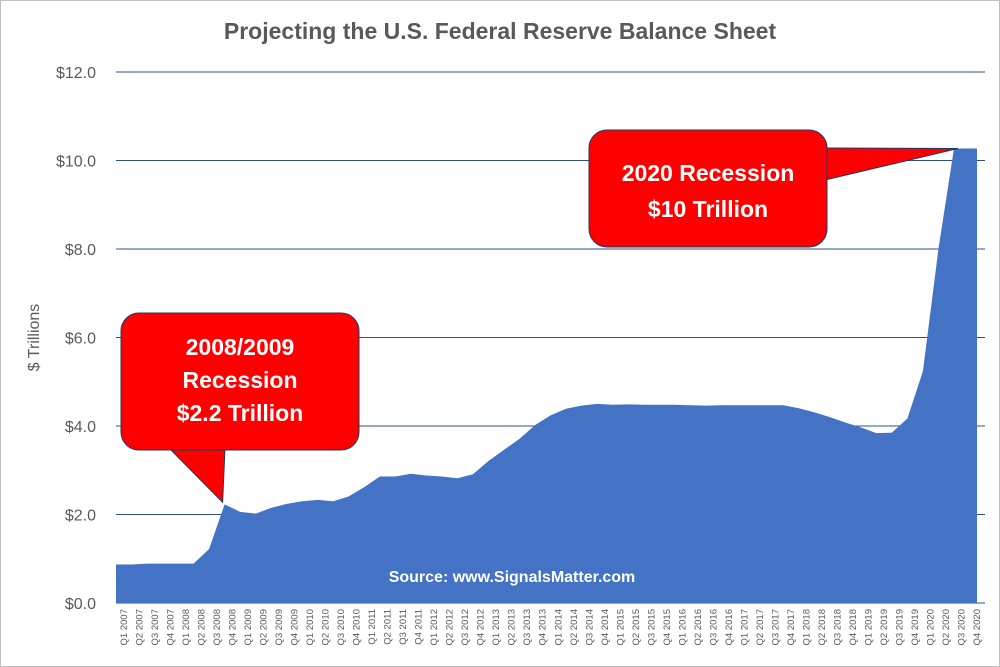 The image size is (1000, 667). I want to click on x-tick-label: Q2 2008, so click(201, 627).